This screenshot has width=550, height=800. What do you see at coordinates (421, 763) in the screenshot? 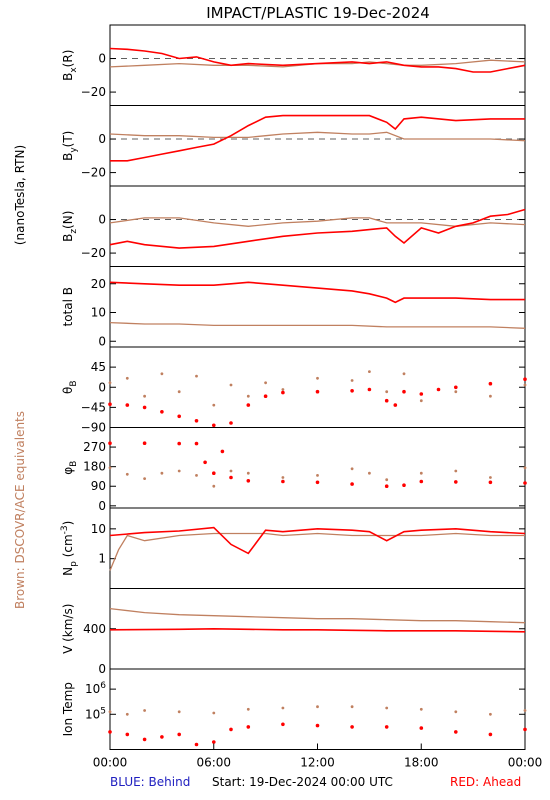
I see `xtick-label-3: 18:00` at bounding box center [421, 763].